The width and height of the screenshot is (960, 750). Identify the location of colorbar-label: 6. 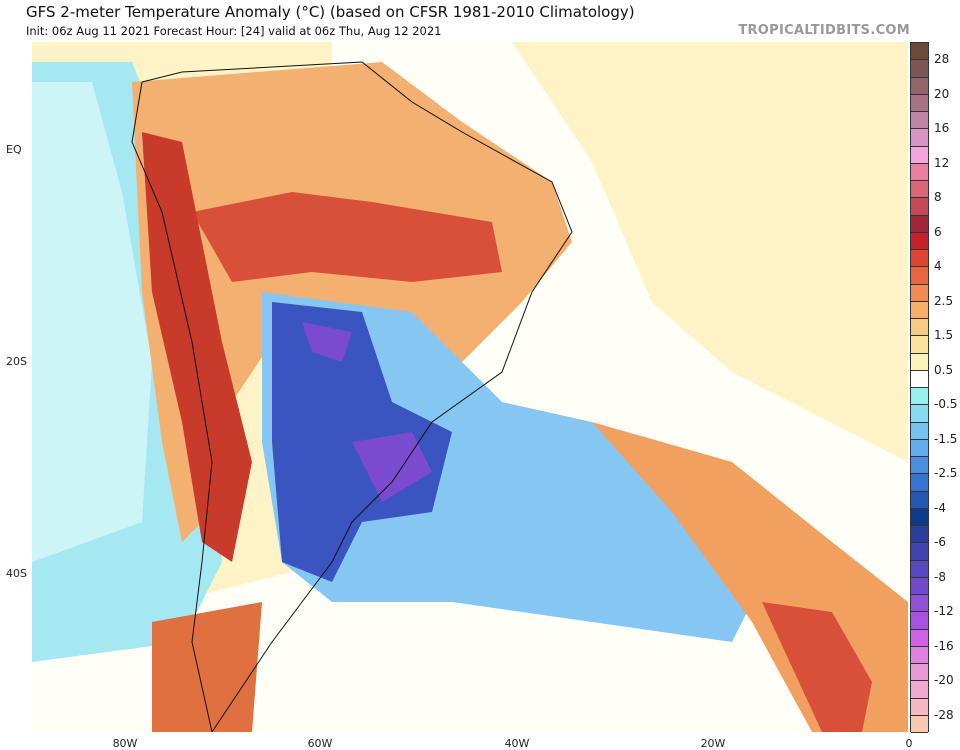
(938, 231).